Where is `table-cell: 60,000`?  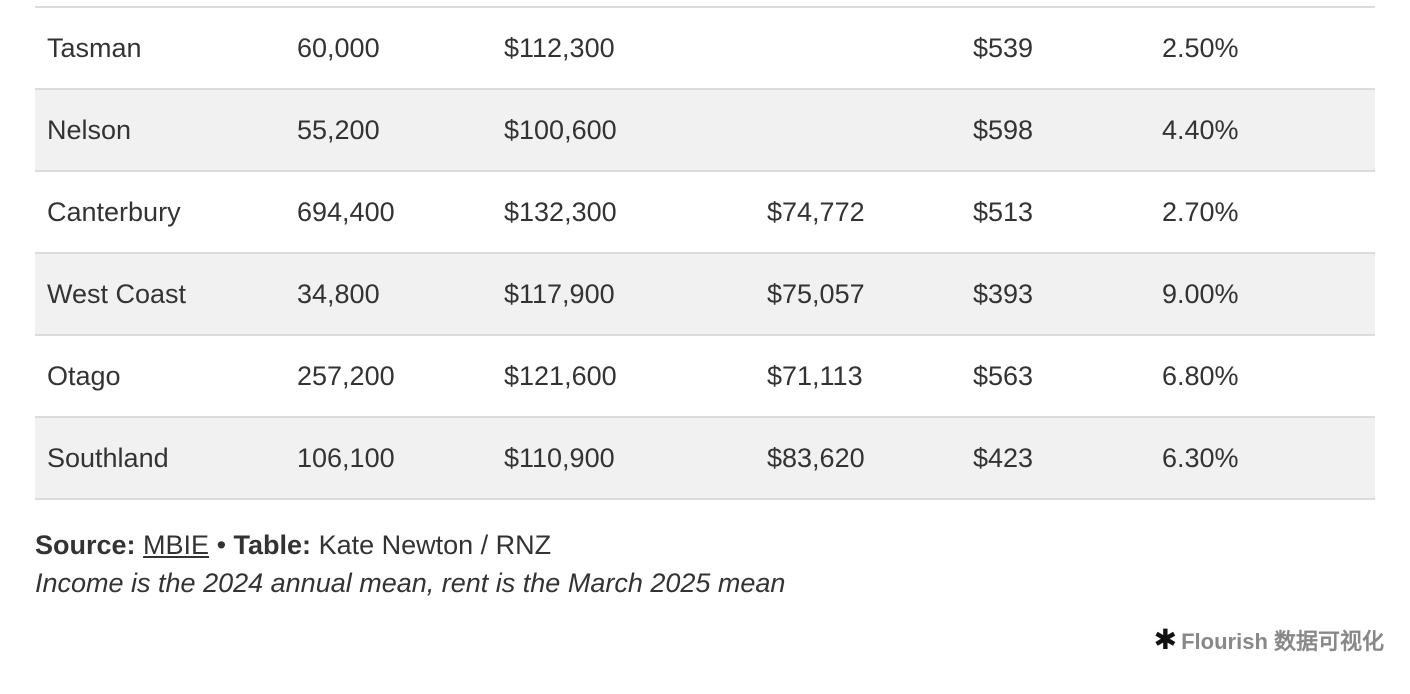
table-cell: 60,000 is located at coordinates (338, 47).